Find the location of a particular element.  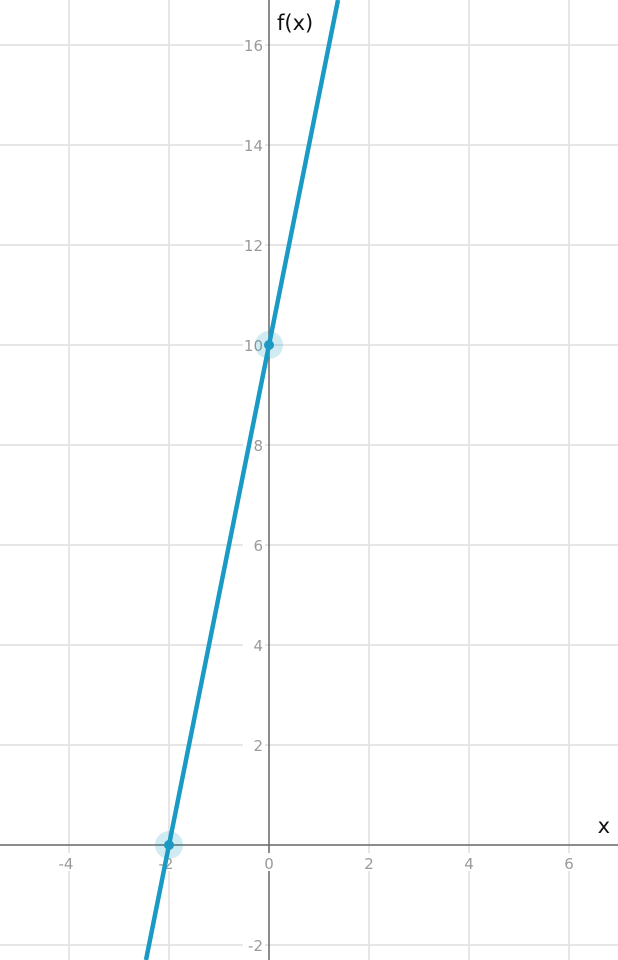

points is located at coordinates (219, 595).